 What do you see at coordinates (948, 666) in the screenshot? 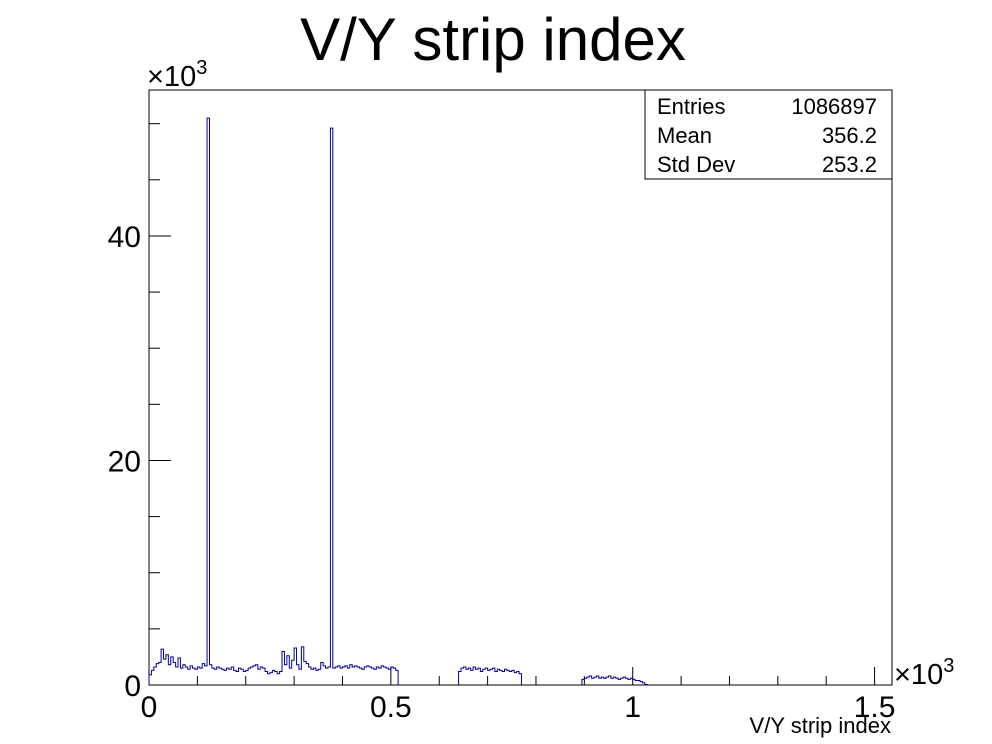
I see `x-multiplier-exp: 3` at bounding box center [948, 666].